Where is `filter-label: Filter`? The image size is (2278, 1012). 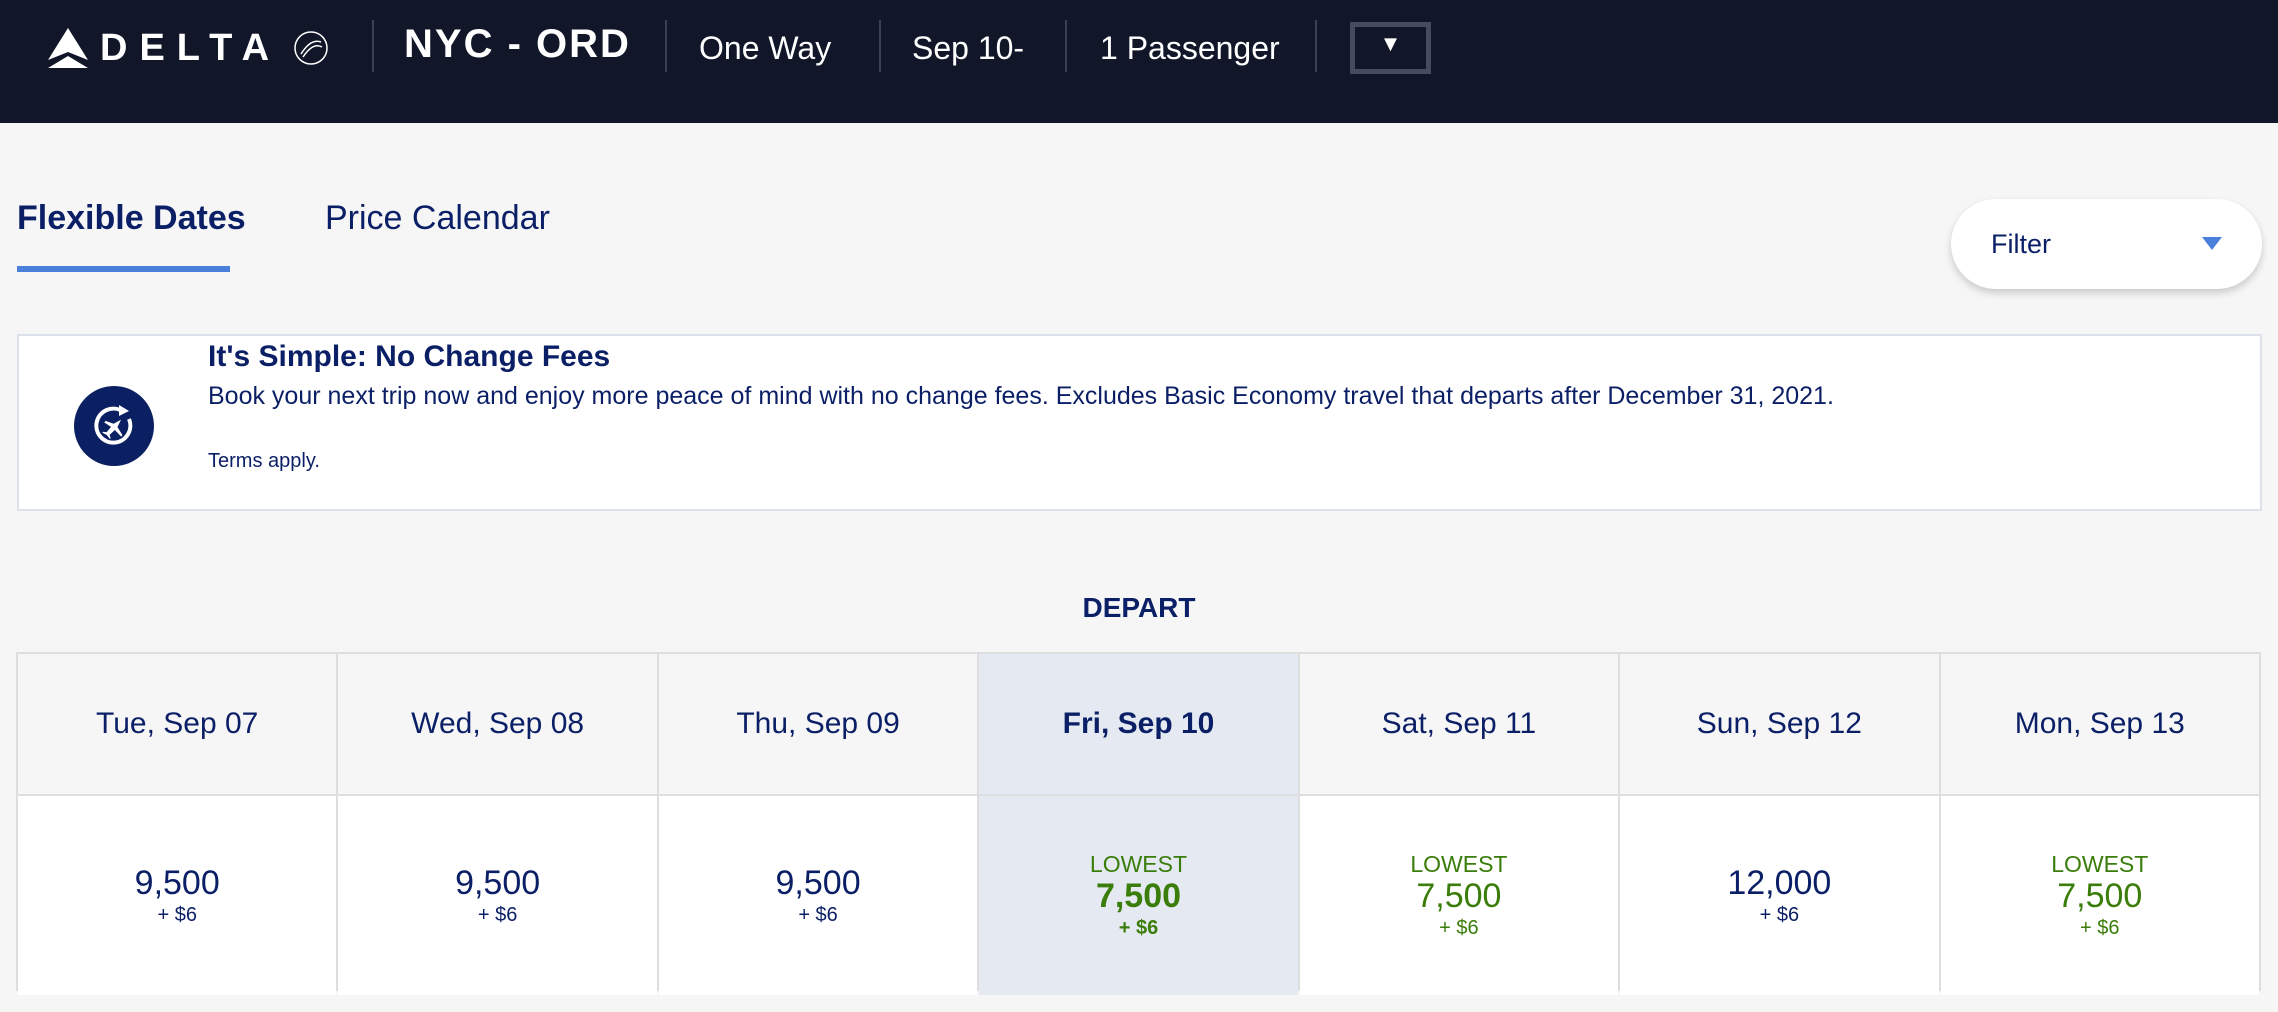
filter-label: Filter is located at coordinates (2021, 243).